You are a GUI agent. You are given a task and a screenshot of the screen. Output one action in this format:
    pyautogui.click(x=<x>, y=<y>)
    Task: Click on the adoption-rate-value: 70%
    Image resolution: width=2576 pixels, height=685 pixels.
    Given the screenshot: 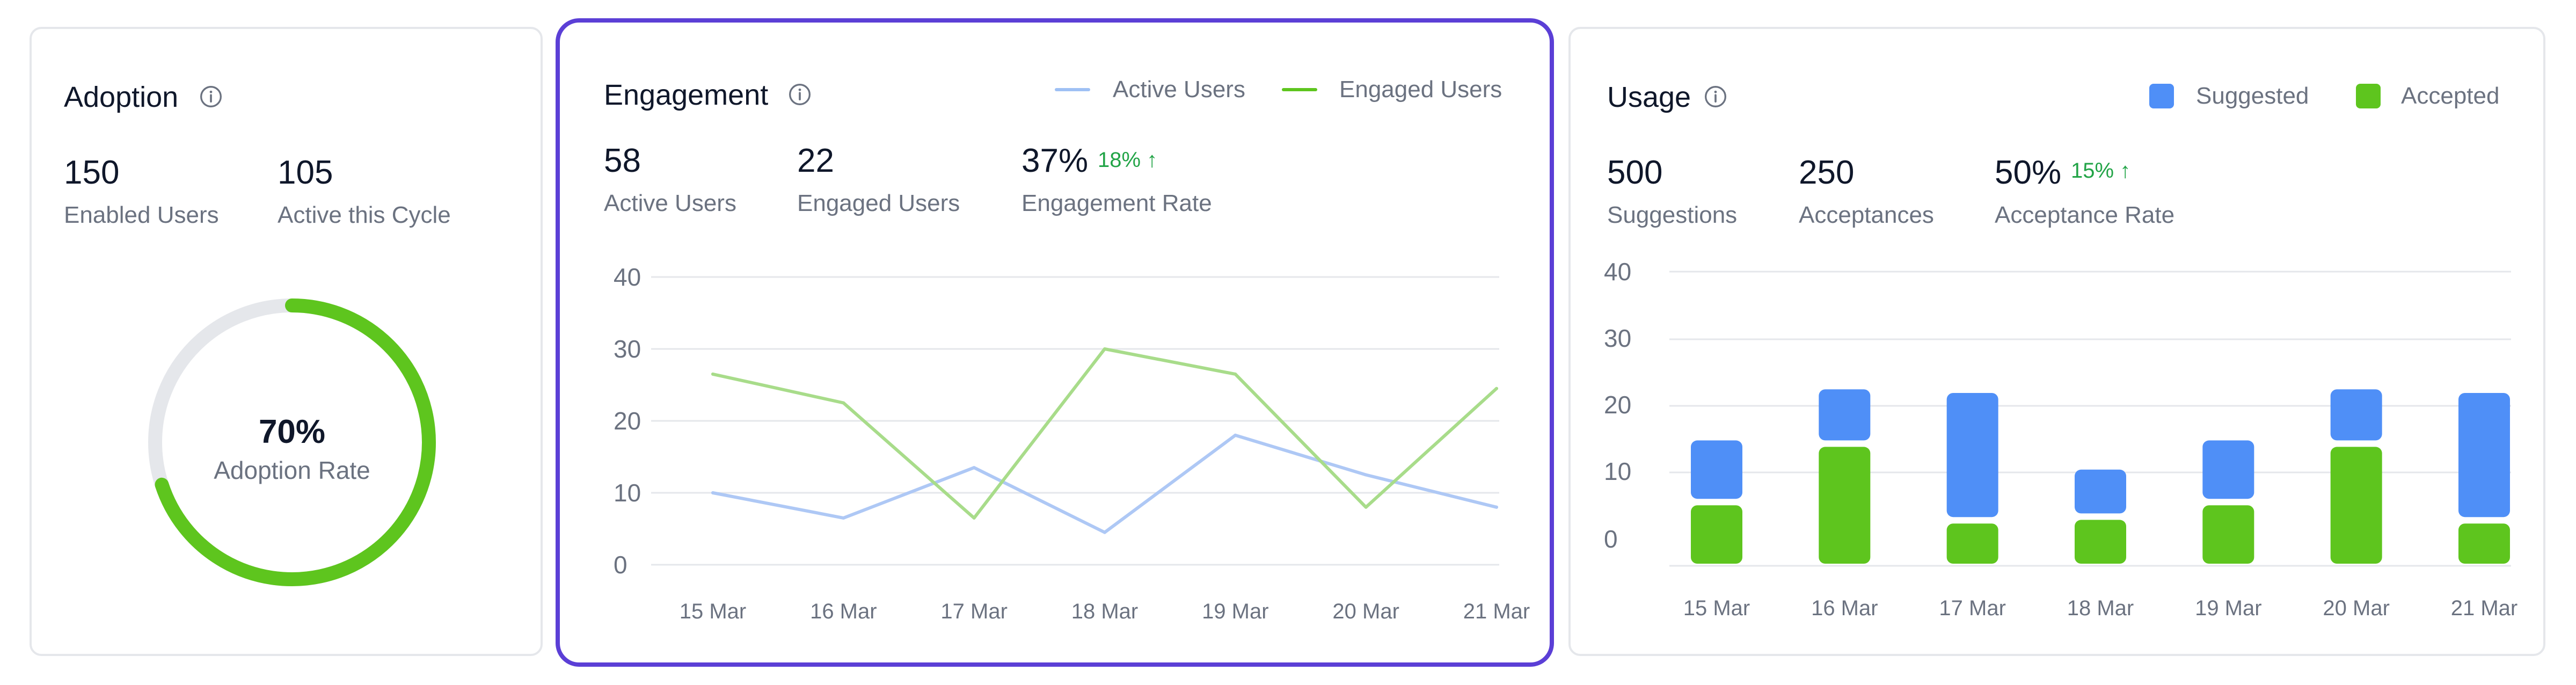 What is the action you would take?
    pyautogui.click(x=292, y=431)
    